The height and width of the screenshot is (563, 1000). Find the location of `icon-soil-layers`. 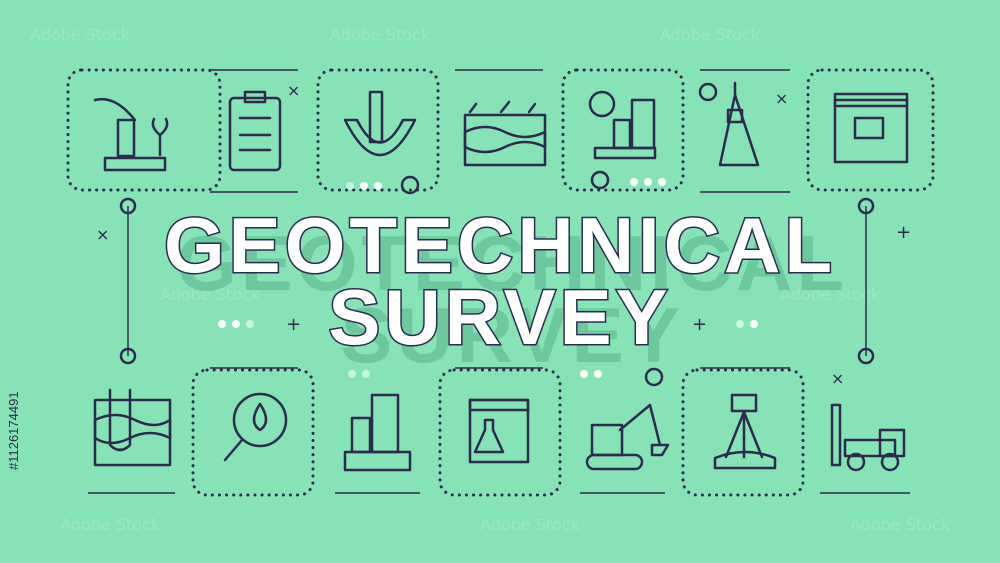

icon-soil-layers is located at coordinates (505, 133).